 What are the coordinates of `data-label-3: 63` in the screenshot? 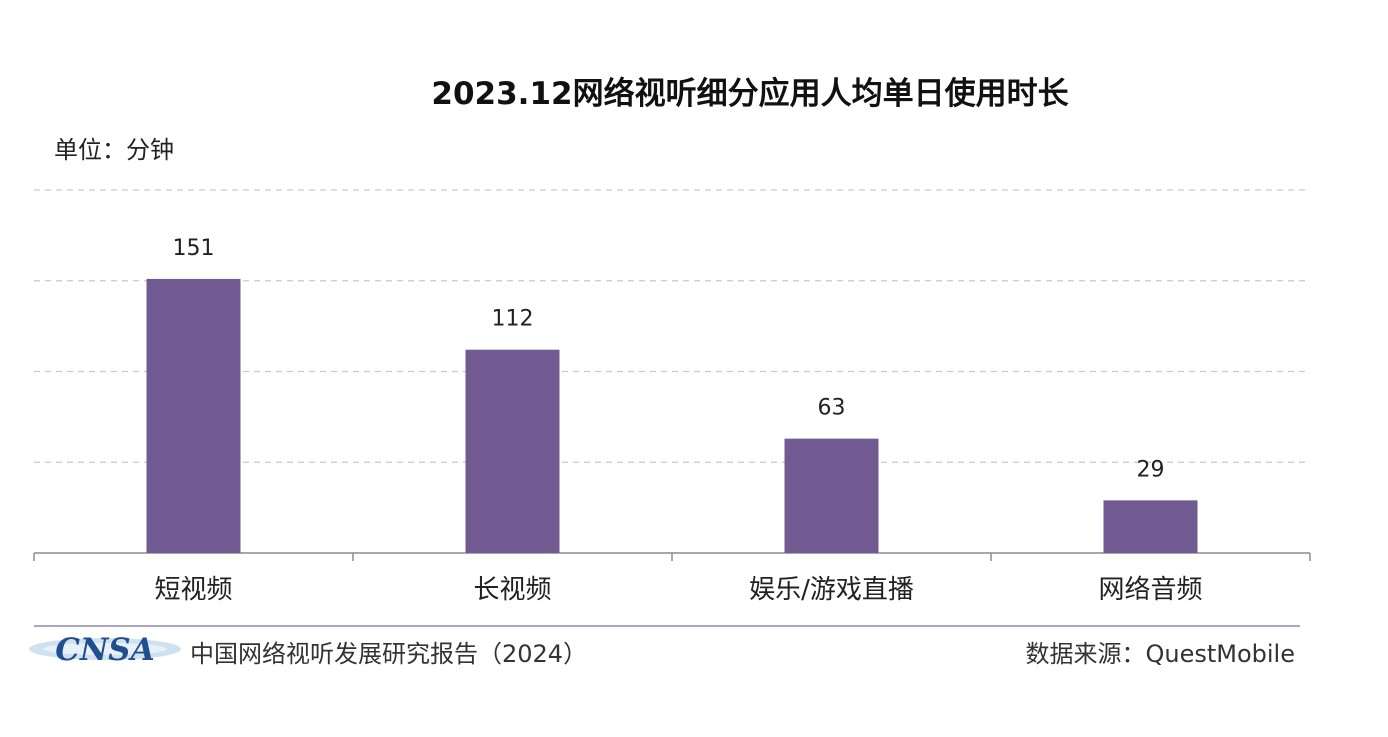 It's located at (832, 408).